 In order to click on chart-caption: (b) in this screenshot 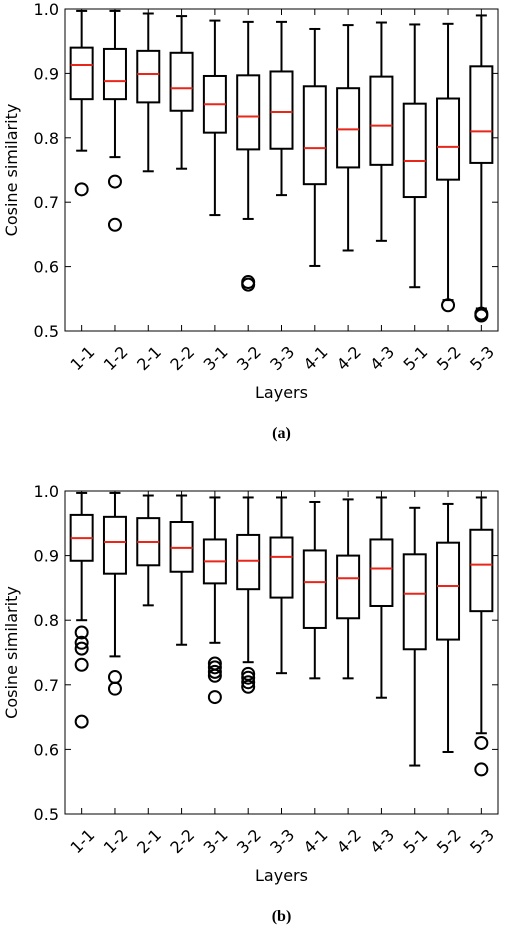, I will do `click(282, 916)`.